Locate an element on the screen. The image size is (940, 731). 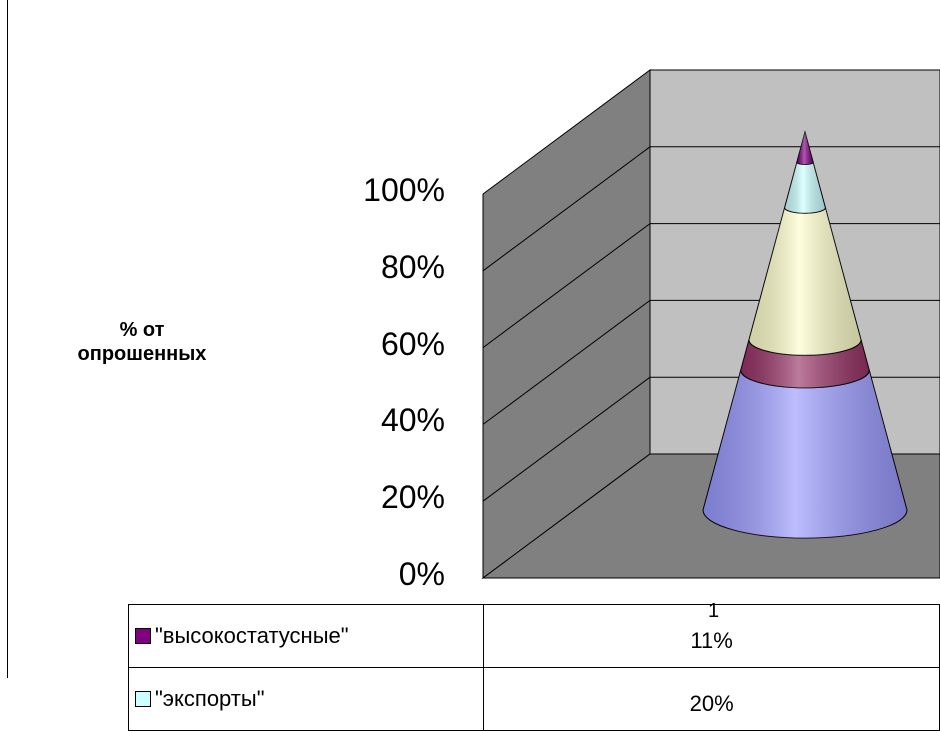
left-border-line is located at coordinates (7, 339).